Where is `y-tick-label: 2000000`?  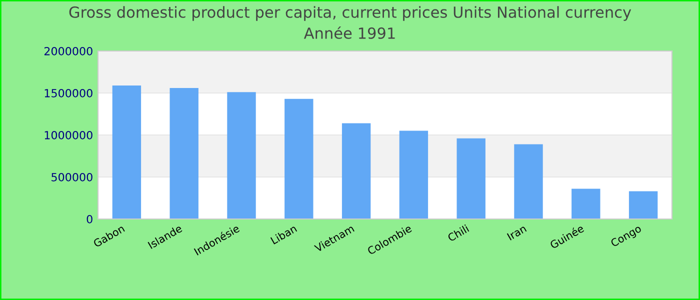 y-tick-label: 2000000 is located at coordinates (68, 51).